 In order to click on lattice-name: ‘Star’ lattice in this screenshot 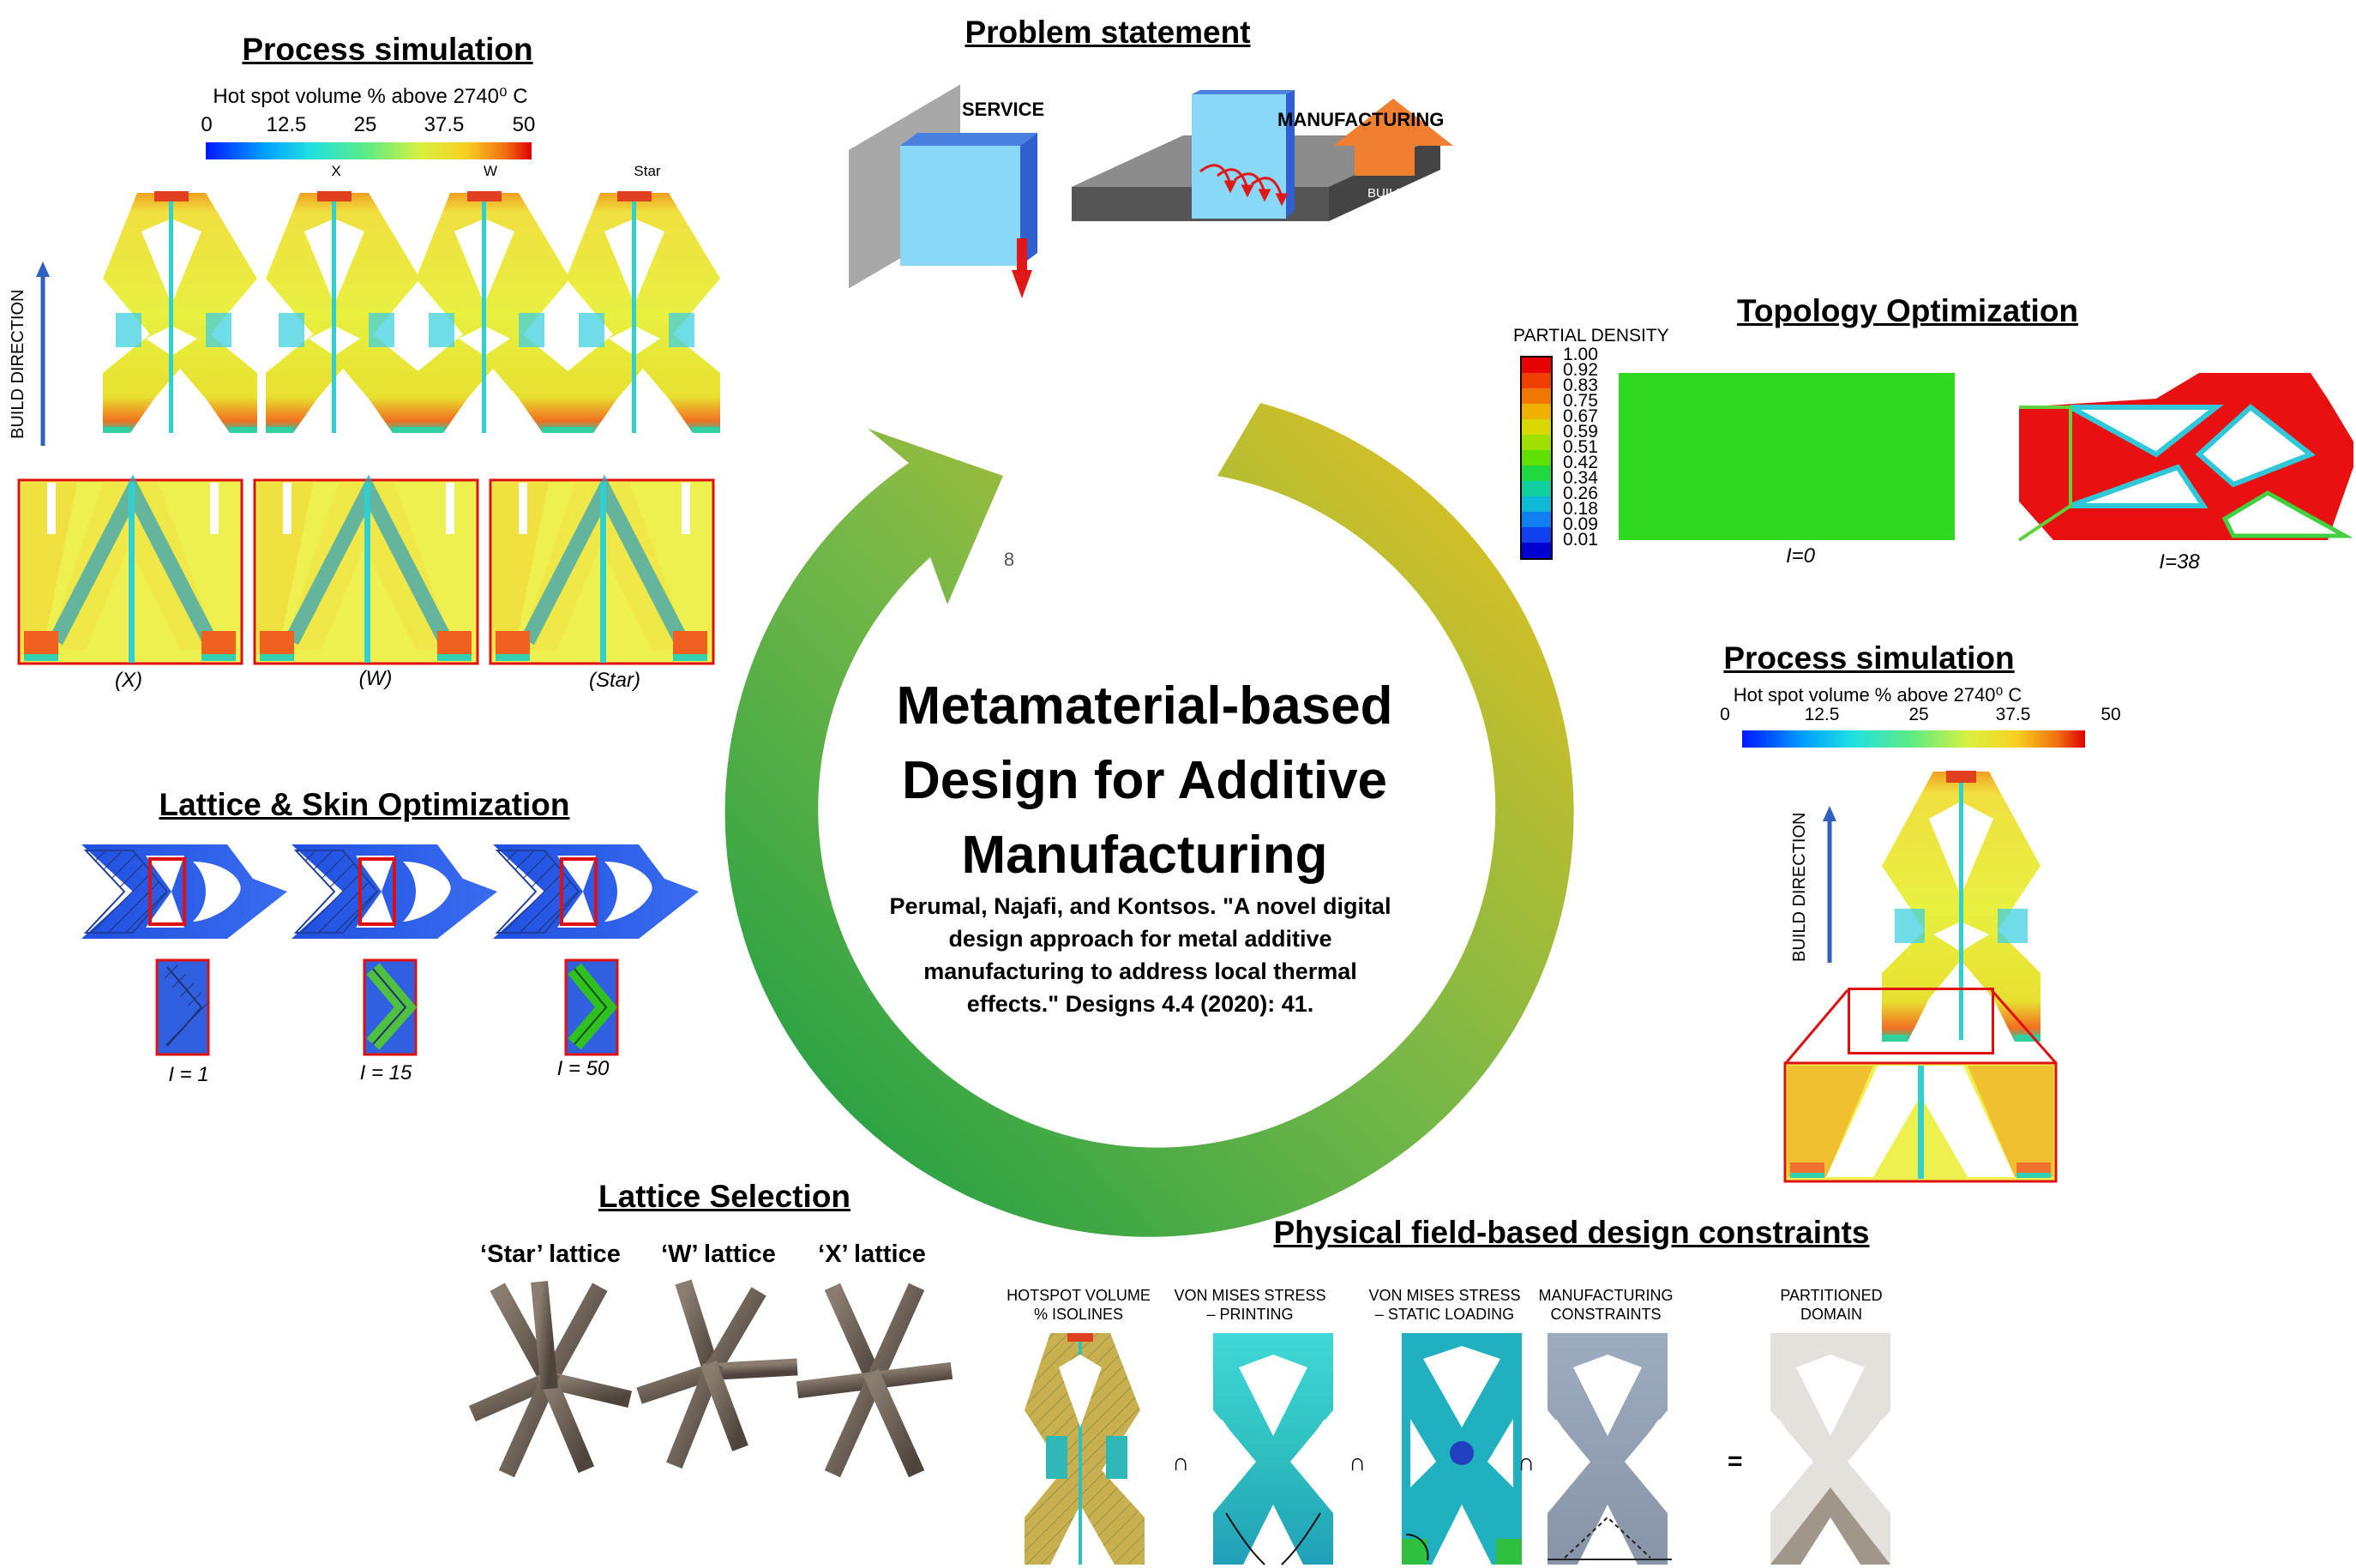, I will do `click(550, 1254)`.